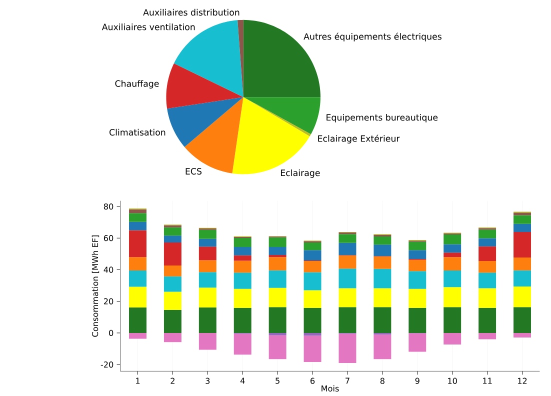 Image resolution: width=551 pixels, height=396 pixels. What do you see at coordinates (109, 238) in the screenshot?
I see `y-tick-label: 60` at bounding box center [109, 238].